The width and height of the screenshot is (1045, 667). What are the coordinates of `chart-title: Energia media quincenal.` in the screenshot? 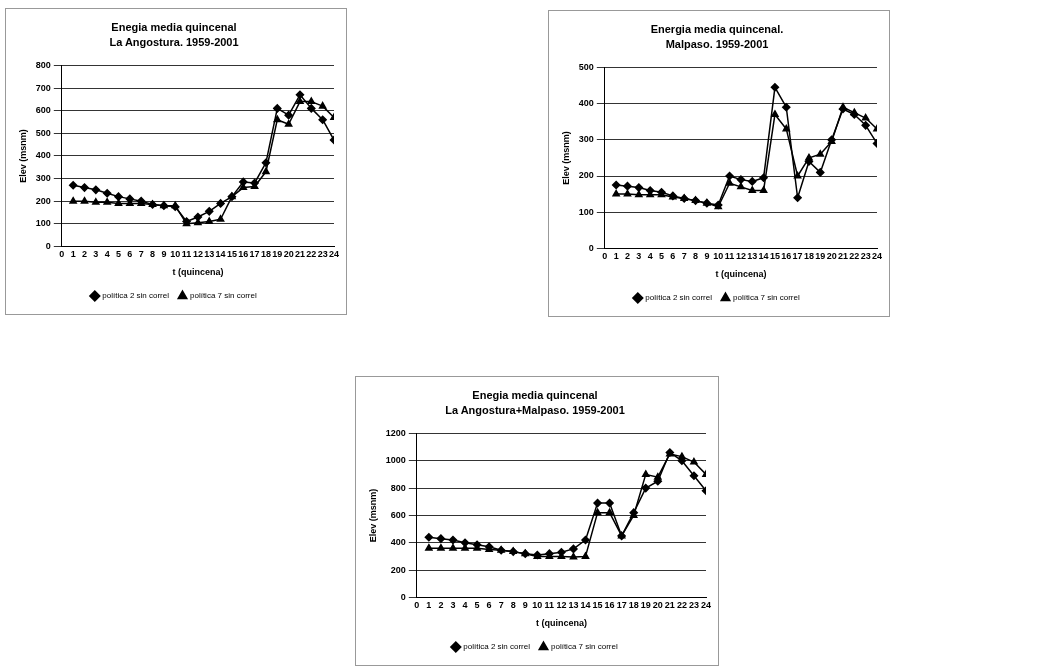 It's located at (717, 28).